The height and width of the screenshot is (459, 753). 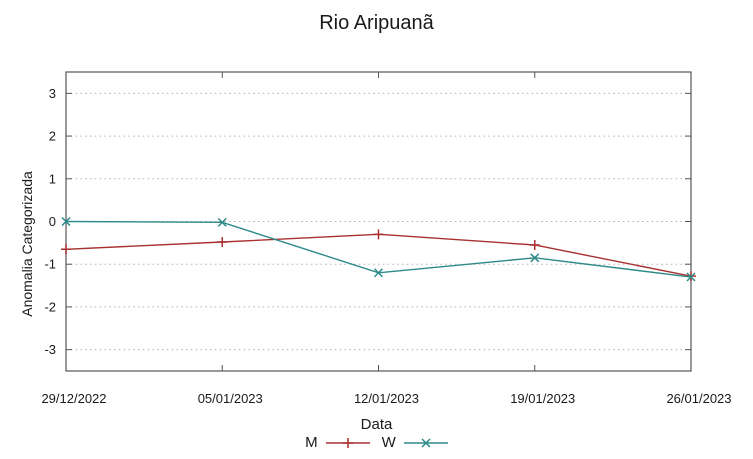 I want to click on chart-title: Rio Aripuanã, so click(x=376, y=23).